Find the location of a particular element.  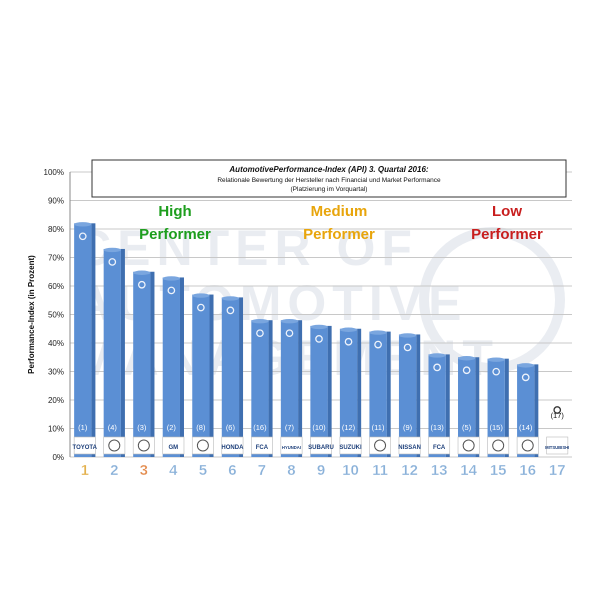

x-tick-label: 14 is located at coordinates (468, 470).